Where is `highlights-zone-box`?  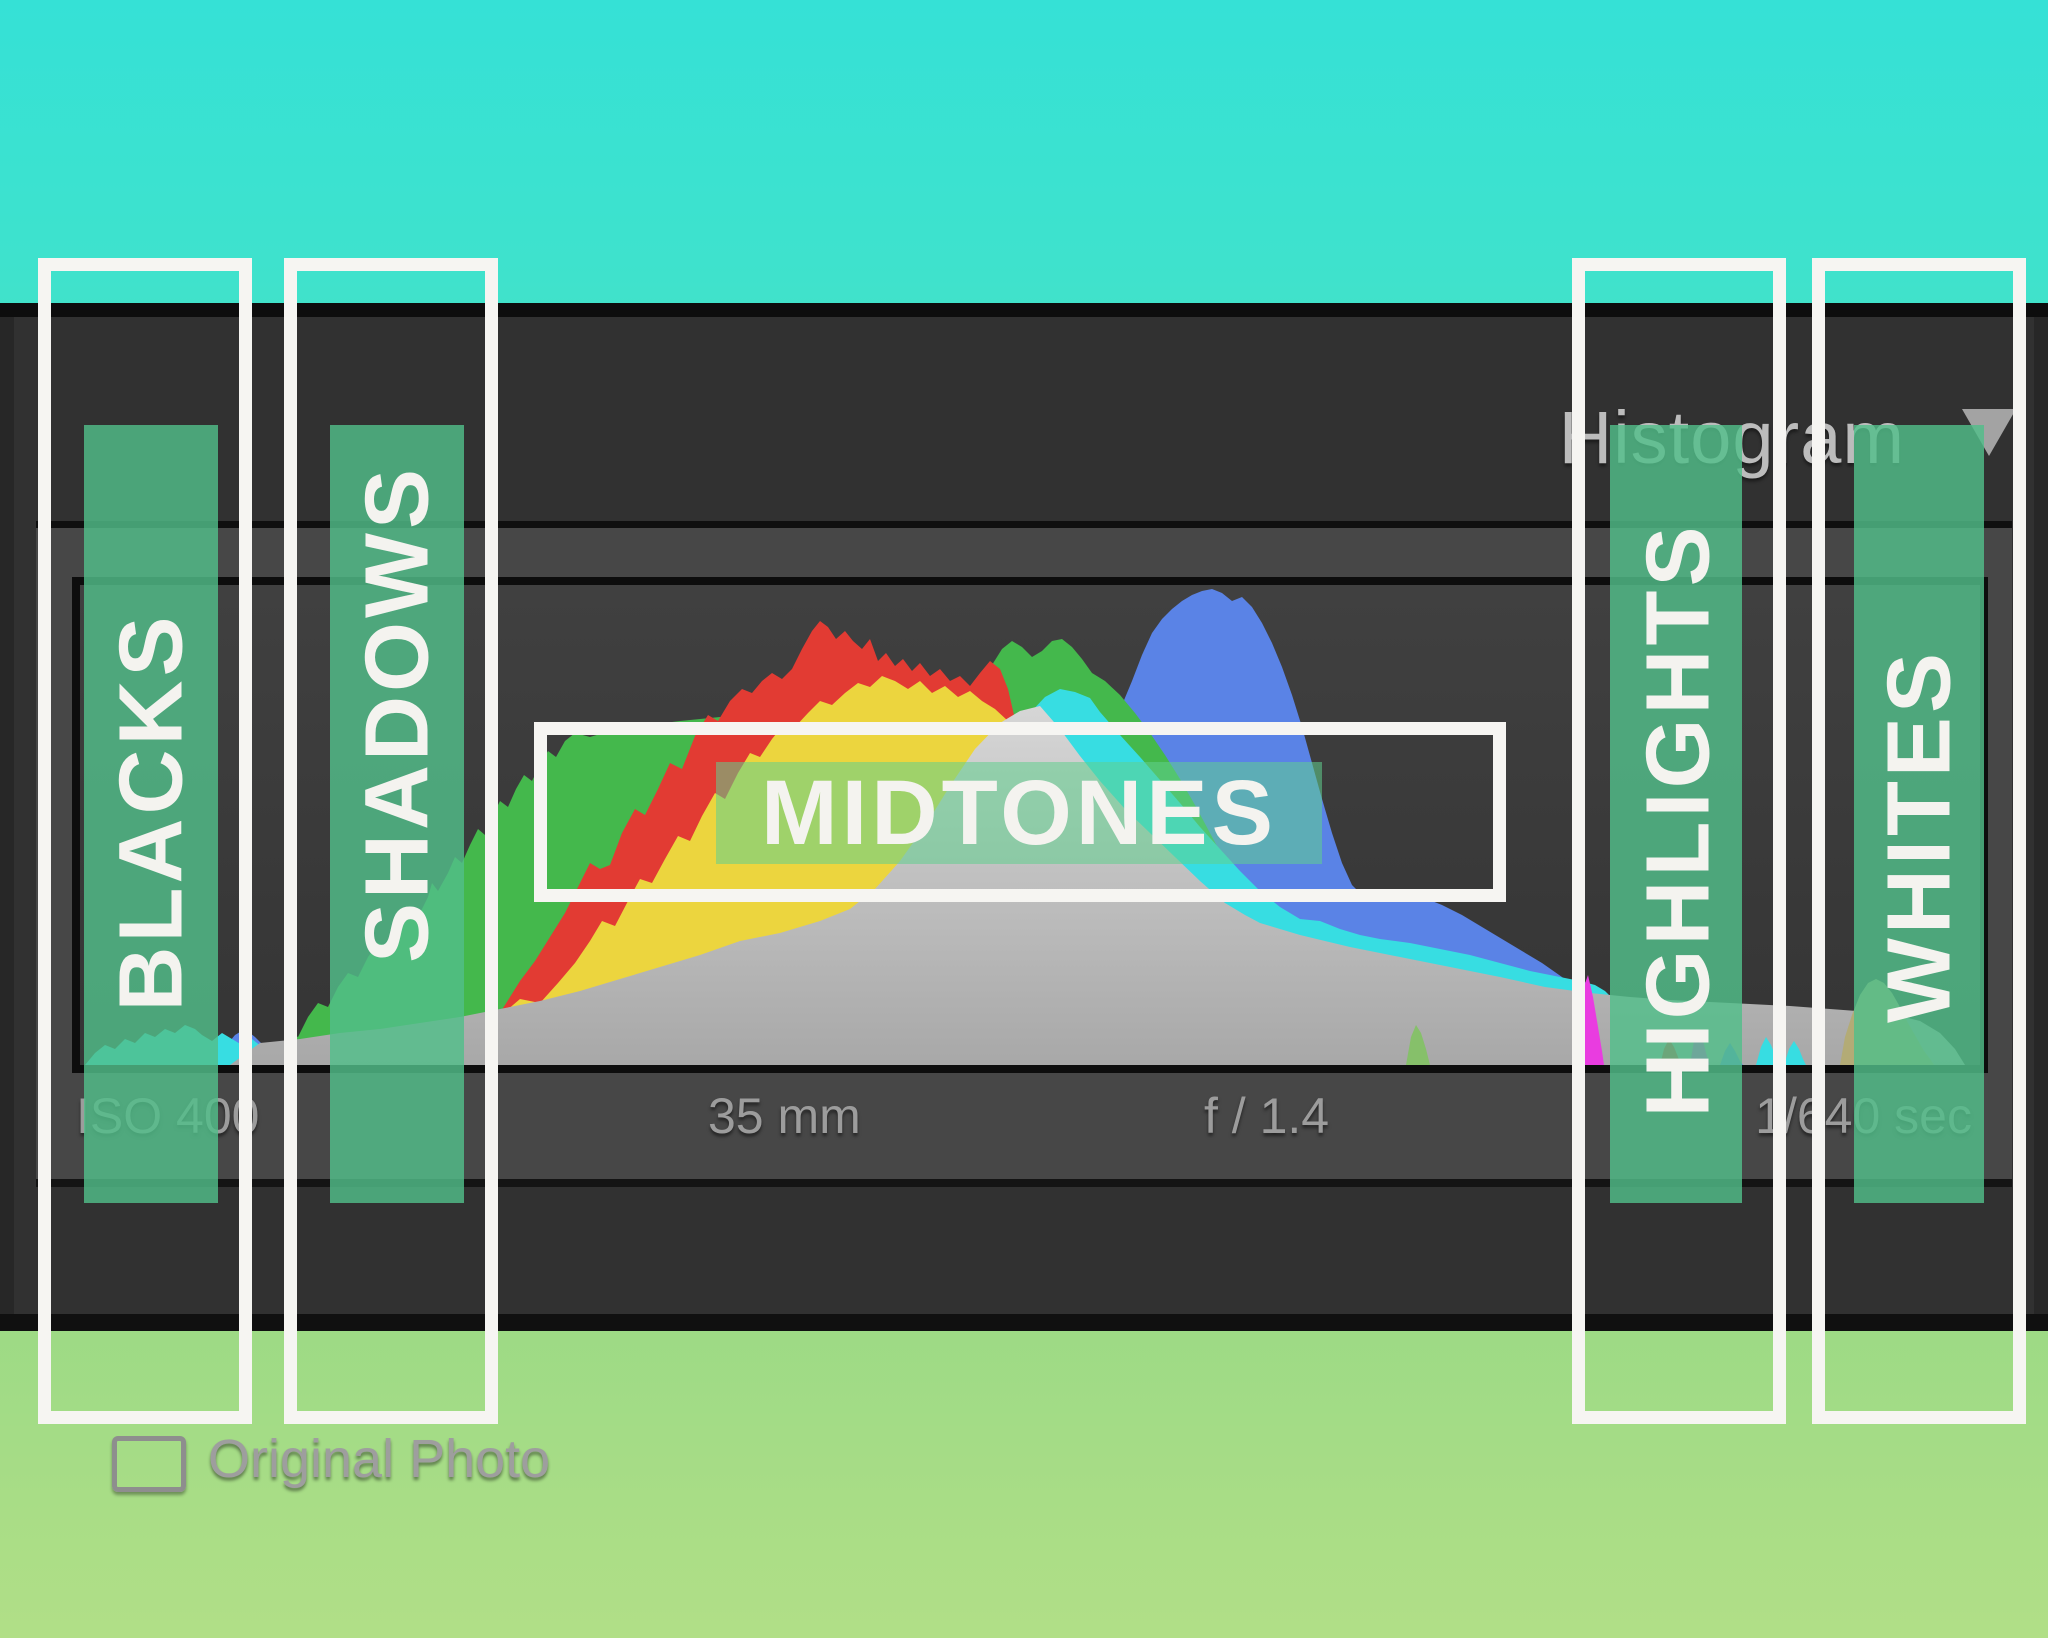 highlights-zone-box is located at coordinates (1679, 841).